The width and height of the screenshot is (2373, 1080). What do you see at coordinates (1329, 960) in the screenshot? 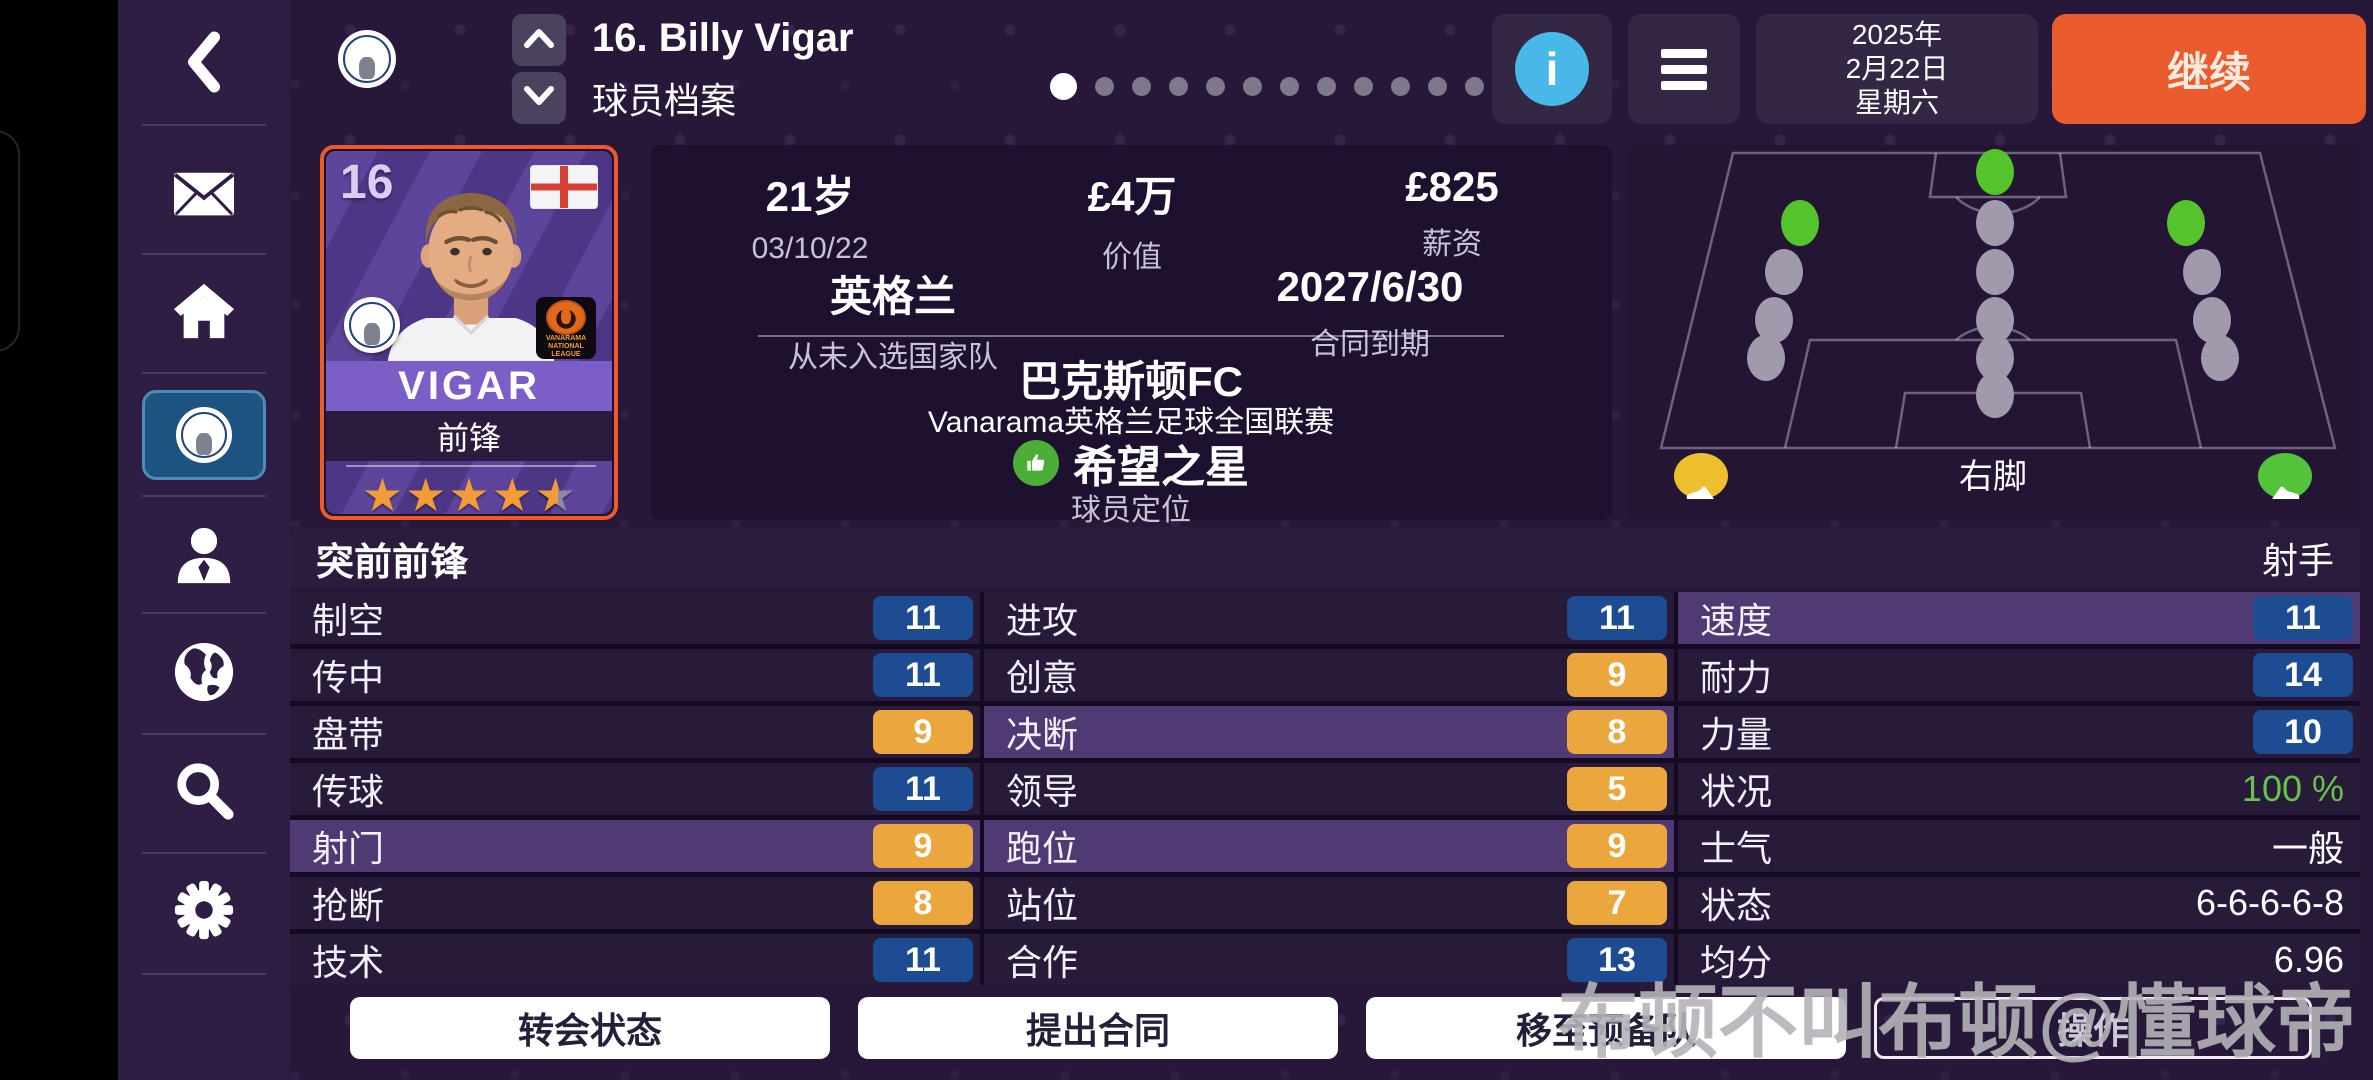
I see `attribute-cell: 合作 13` at bounding box center [1329, 960].